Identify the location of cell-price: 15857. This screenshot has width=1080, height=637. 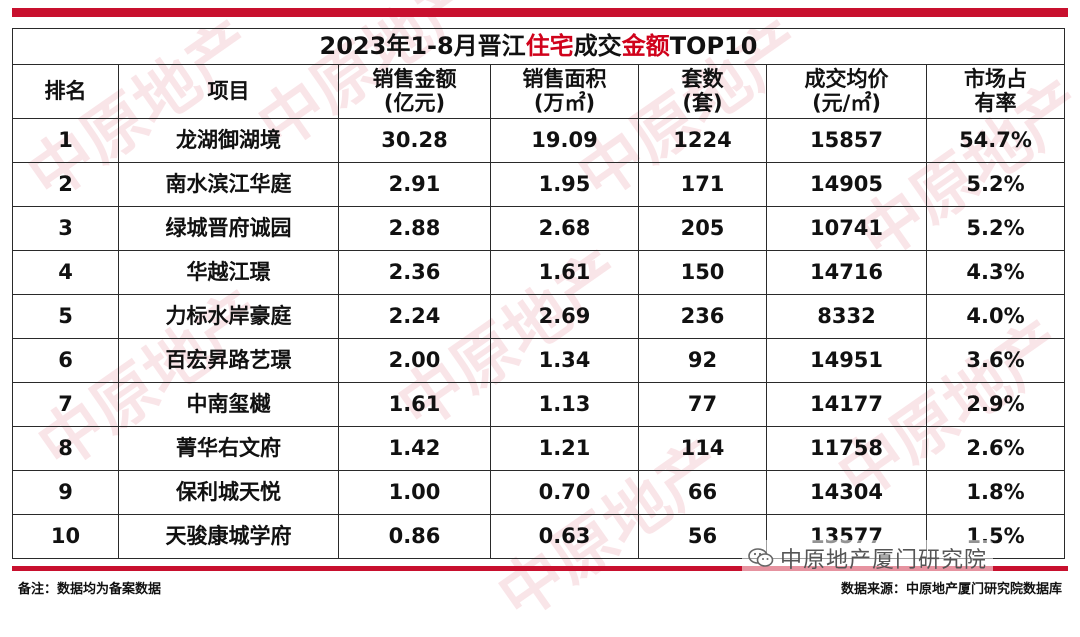
(846, 140).